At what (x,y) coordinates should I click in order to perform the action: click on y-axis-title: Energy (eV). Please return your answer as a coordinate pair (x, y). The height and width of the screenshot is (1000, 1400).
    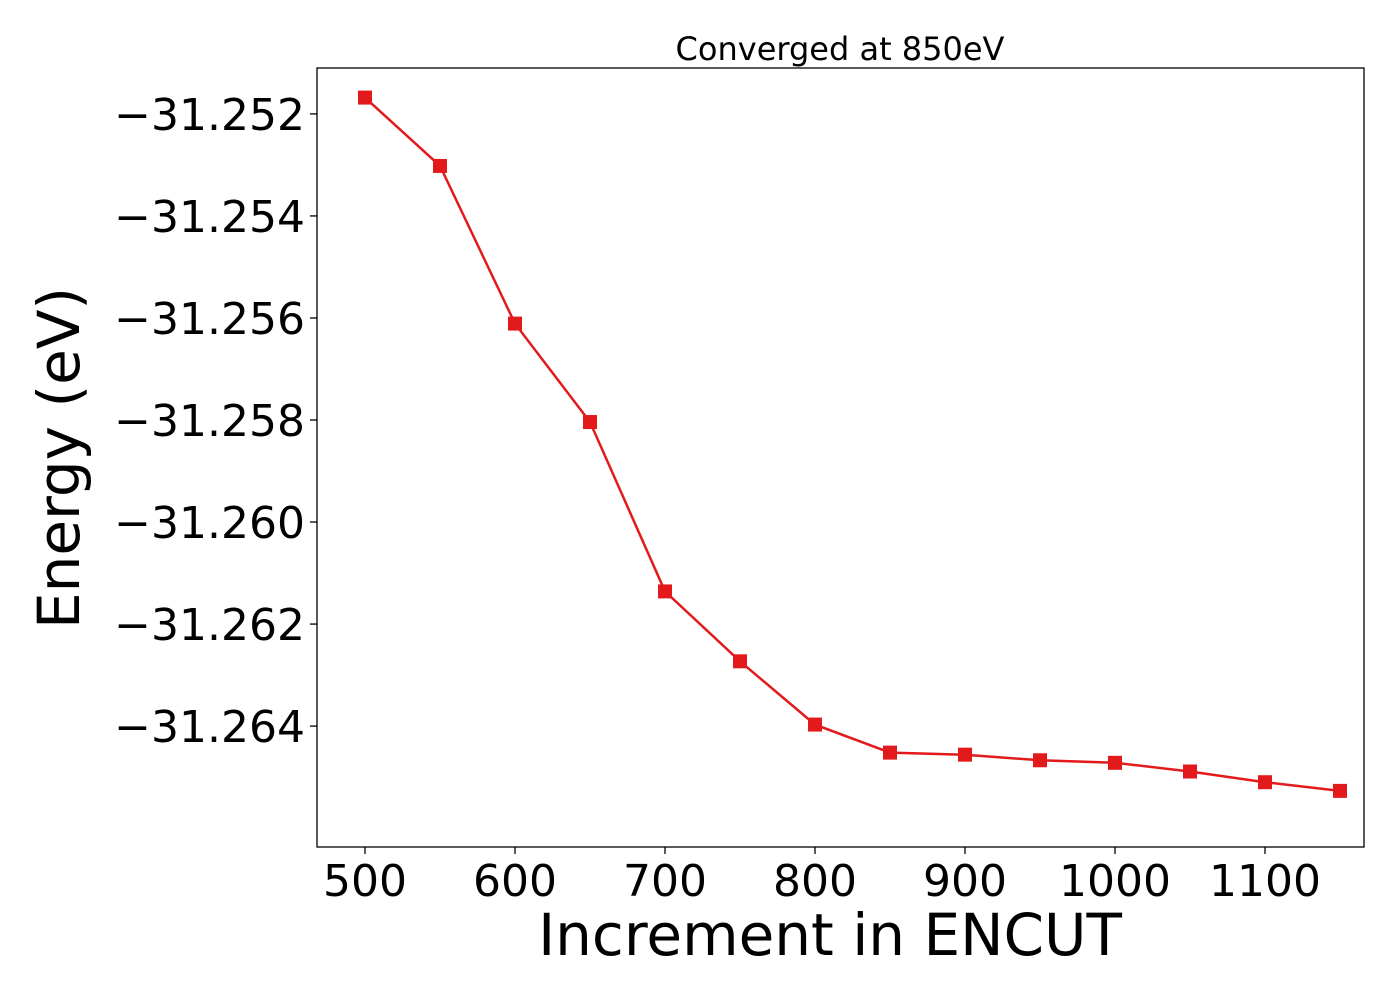
    Looking at the image, I should click on (59, 458).